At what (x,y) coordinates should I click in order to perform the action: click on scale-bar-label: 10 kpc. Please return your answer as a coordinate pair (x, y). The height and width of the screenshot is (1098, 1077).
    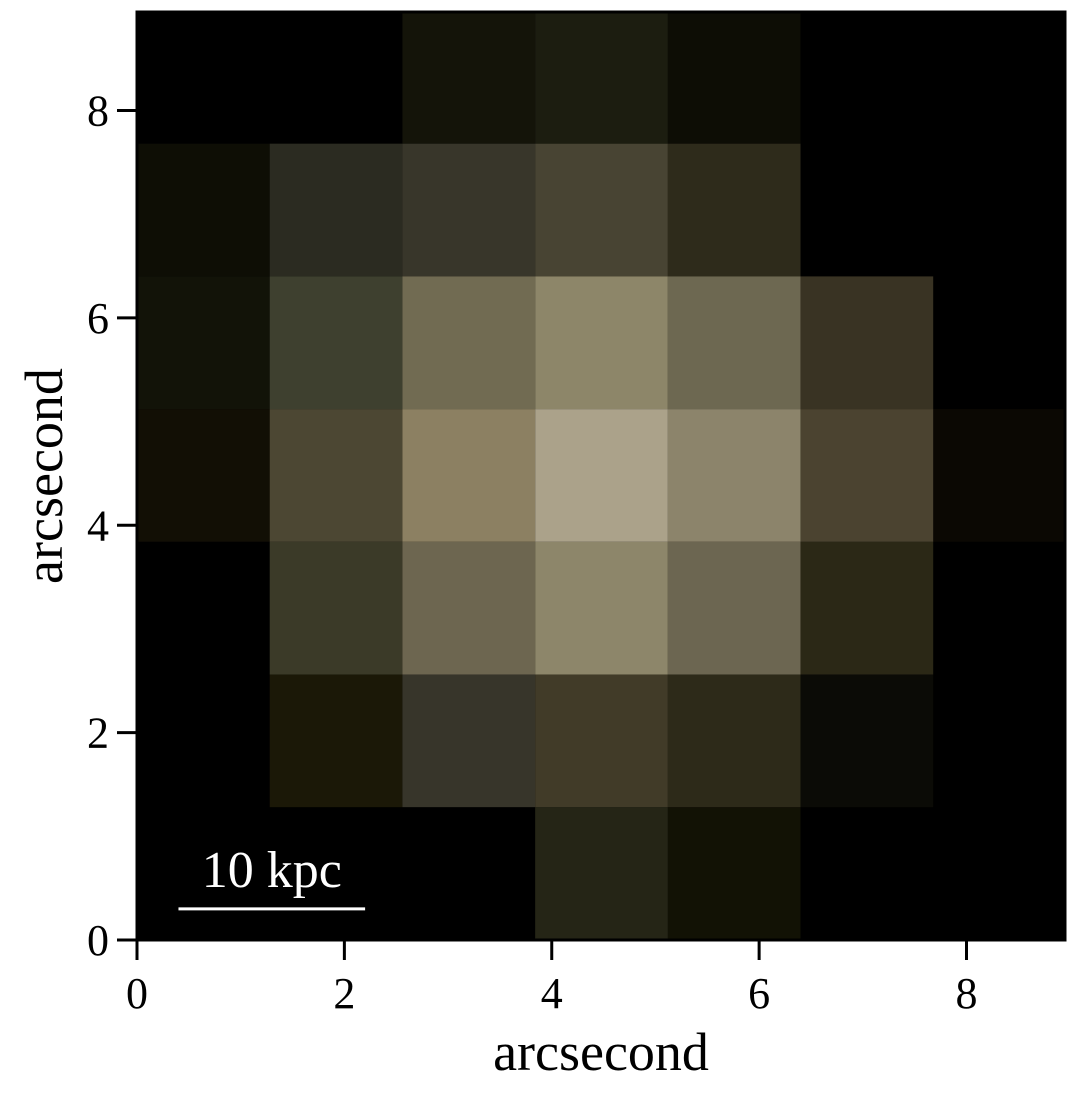
    Looking at the image, I should click on (272, 870).